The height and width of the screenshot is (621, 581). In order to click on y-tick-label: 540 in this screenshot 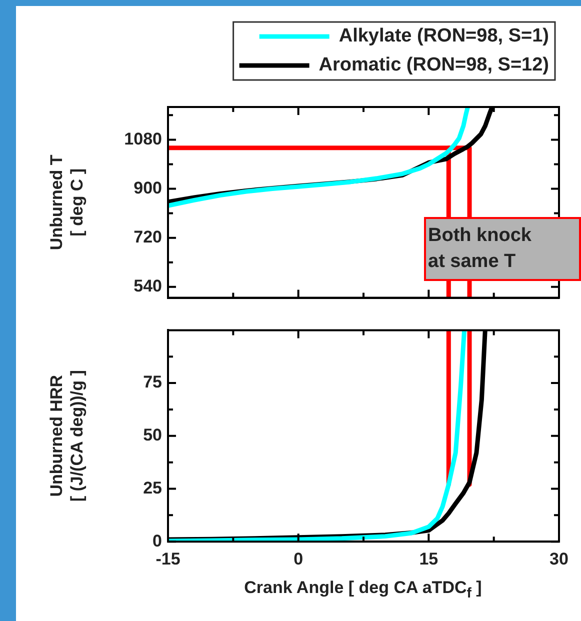, I will do `click(148, 286)`.